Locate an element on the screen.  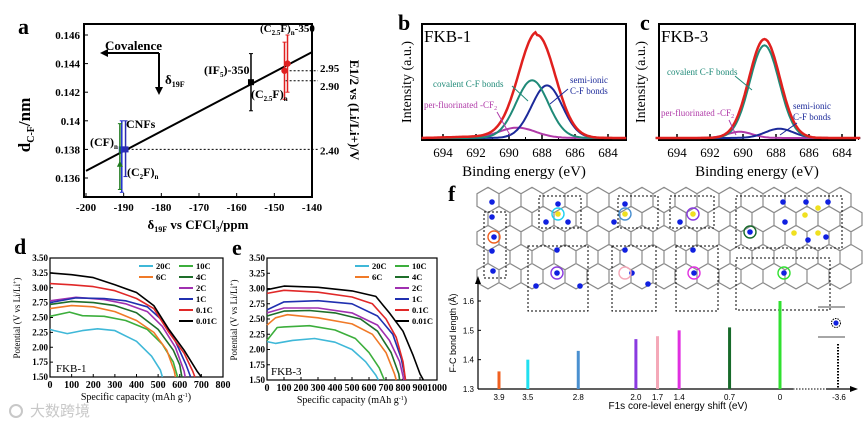
x-axis-arrow-icon is located at coordinates (854, 389).